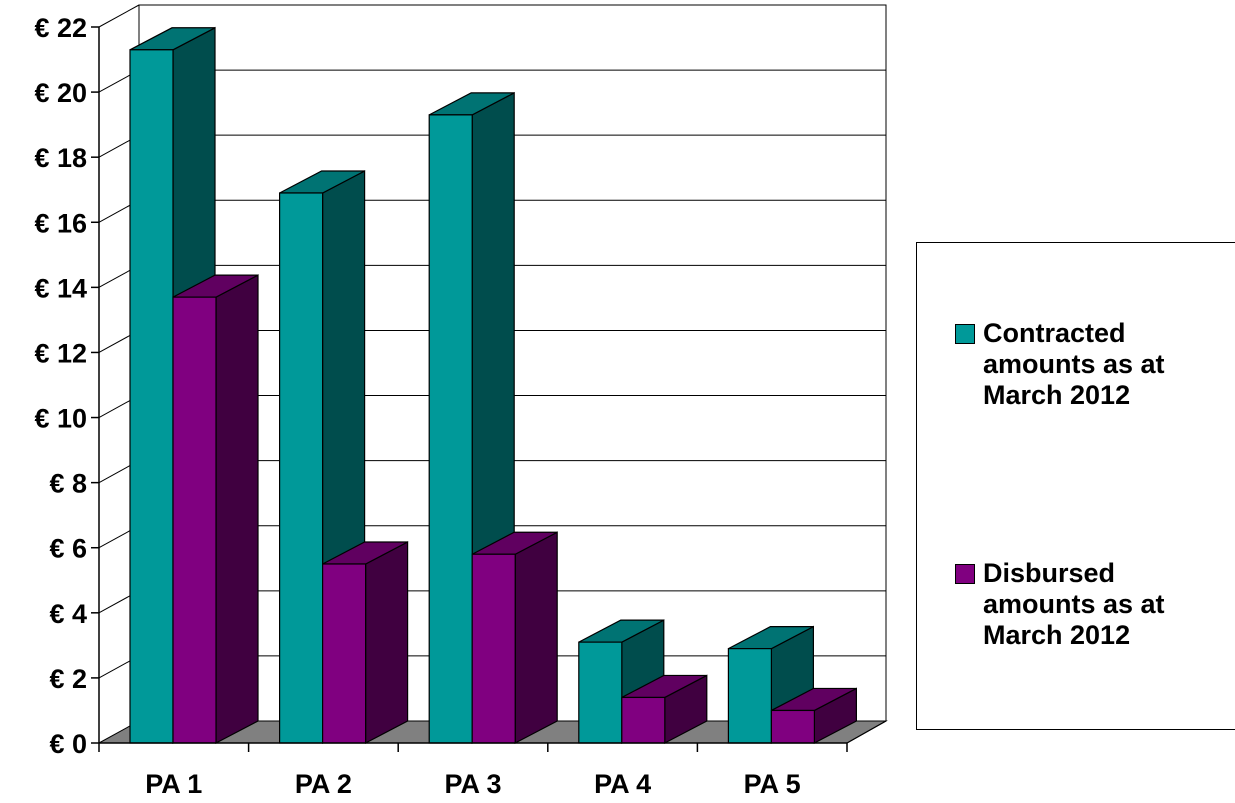 This screenshot has width=1235, height=803. Describe the element at coordinates (965, 574) in the screenshot. I see `legend-swatch-disbursed` at that location.